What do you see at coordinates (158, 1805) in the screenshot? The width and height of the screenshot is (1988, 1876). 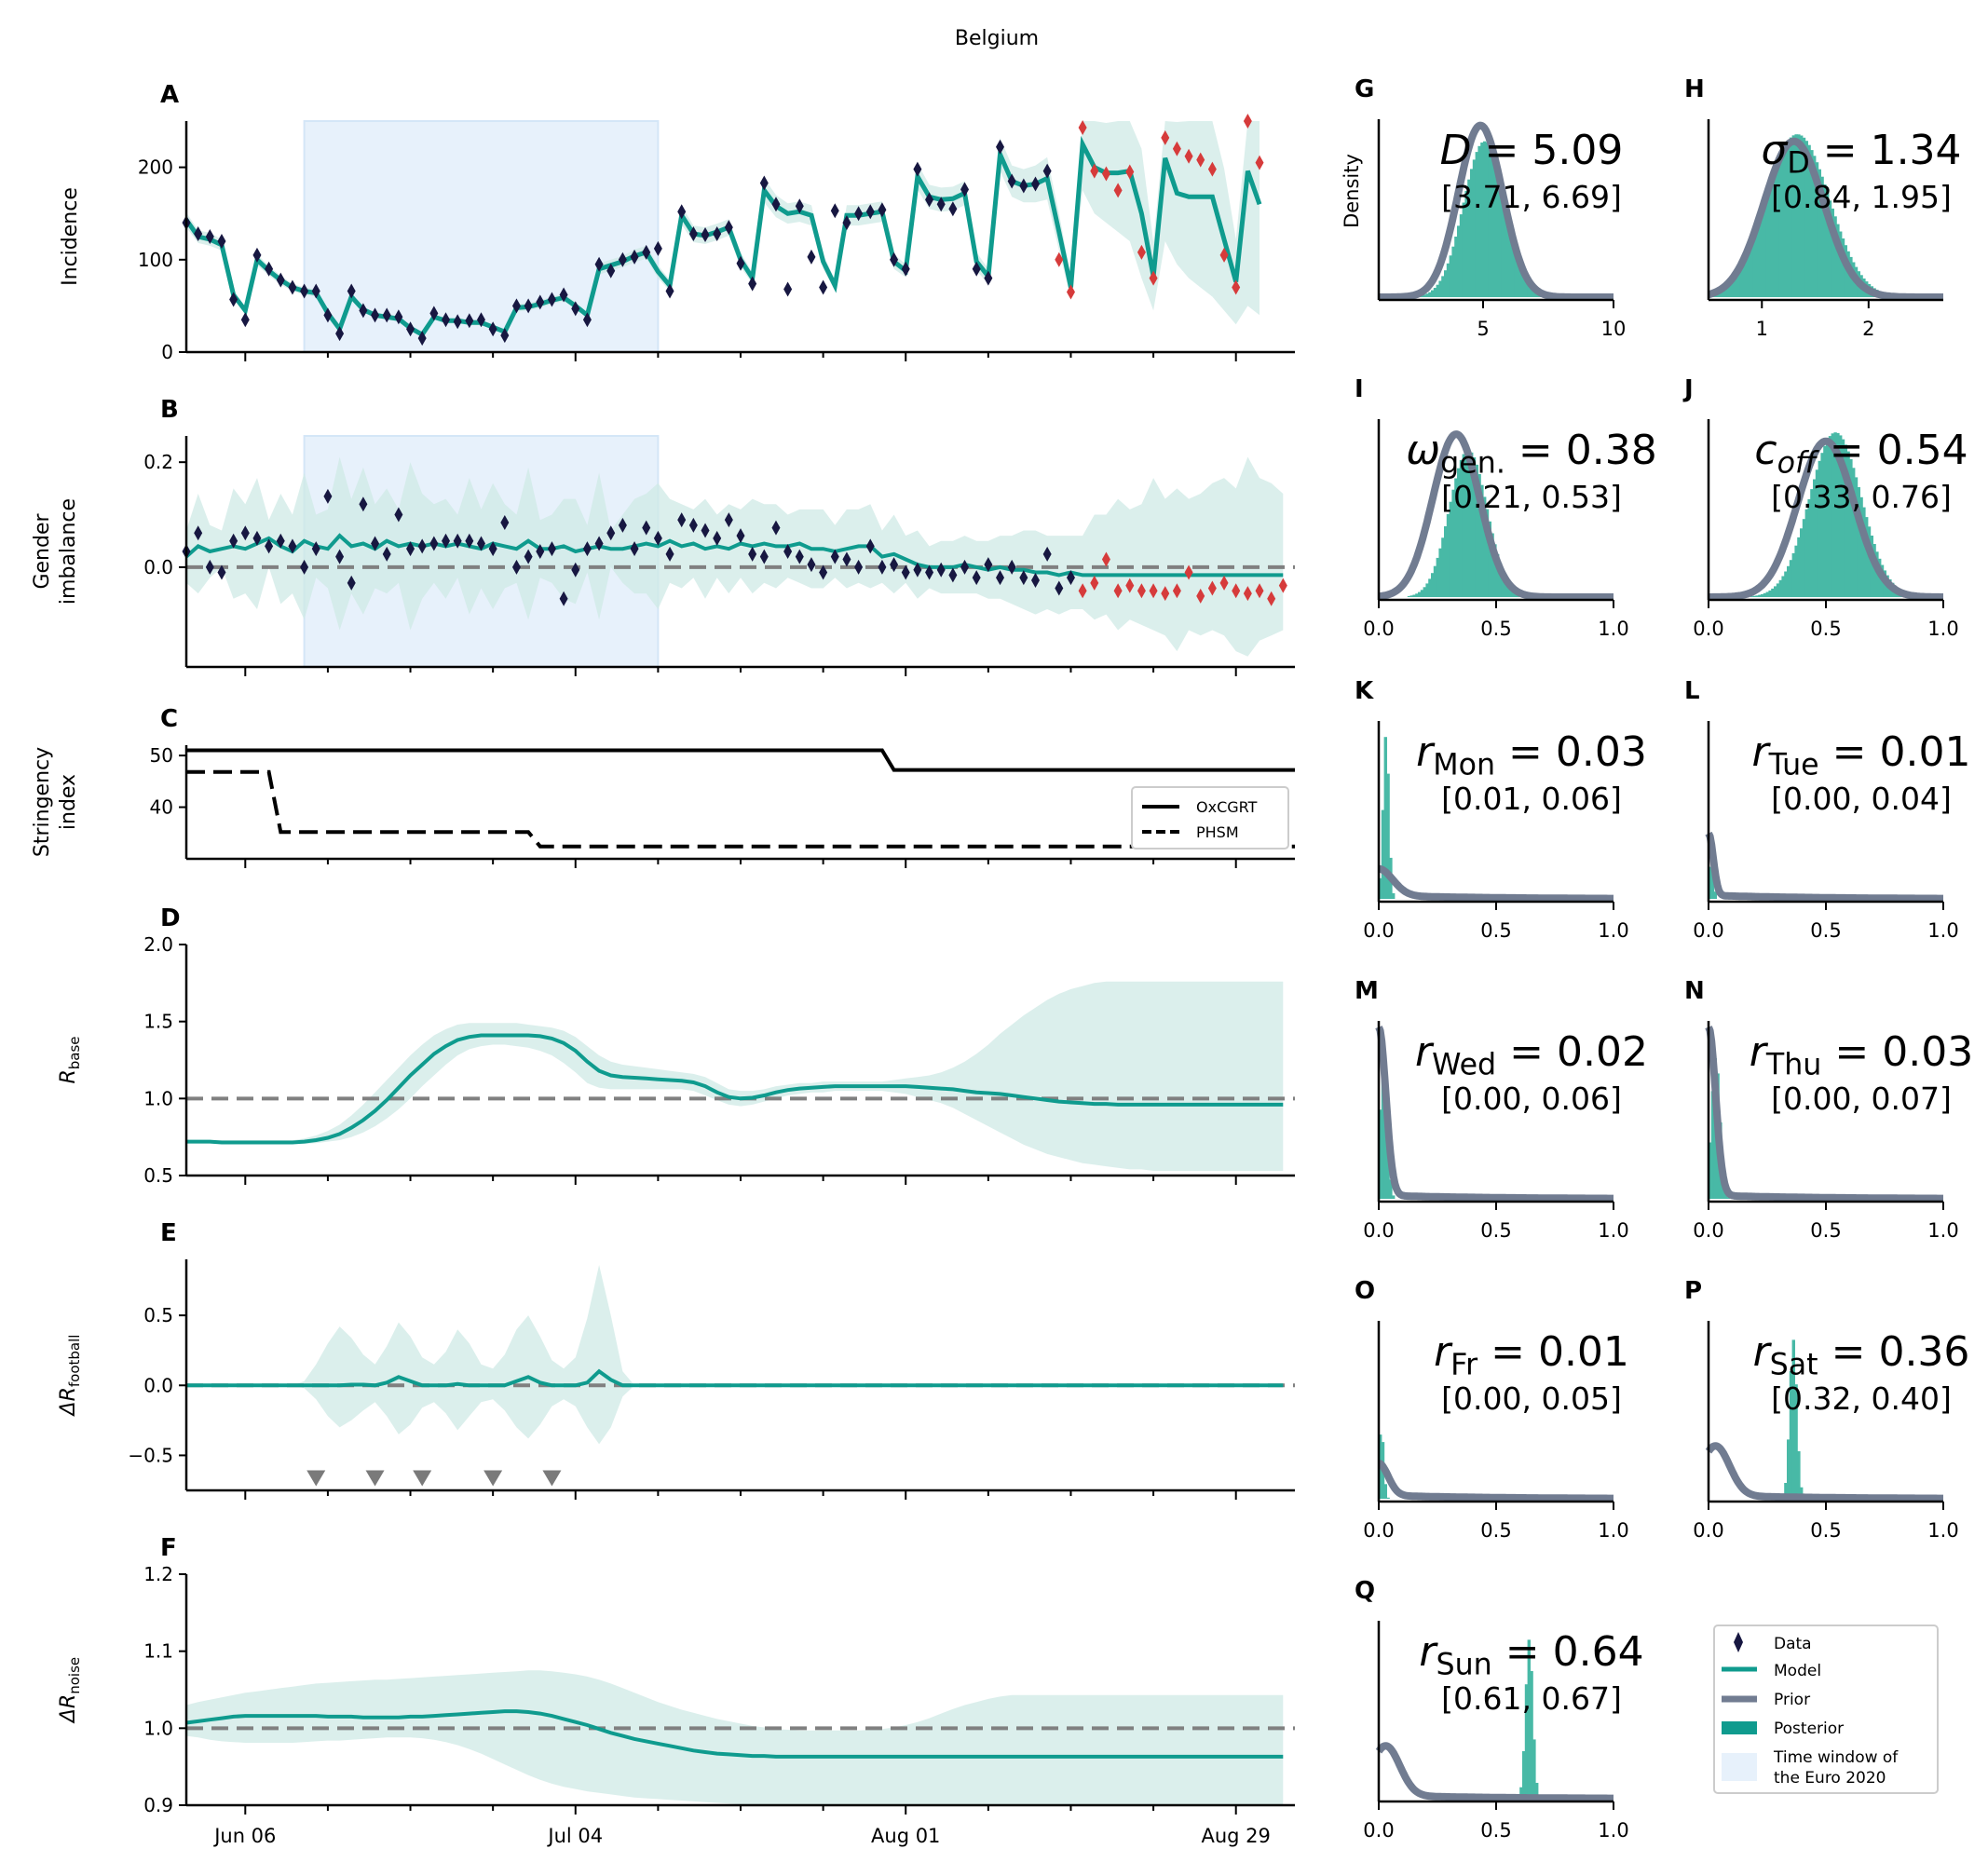 I see `y-tick-label: 0.9` at bounding box center [158, 1805].